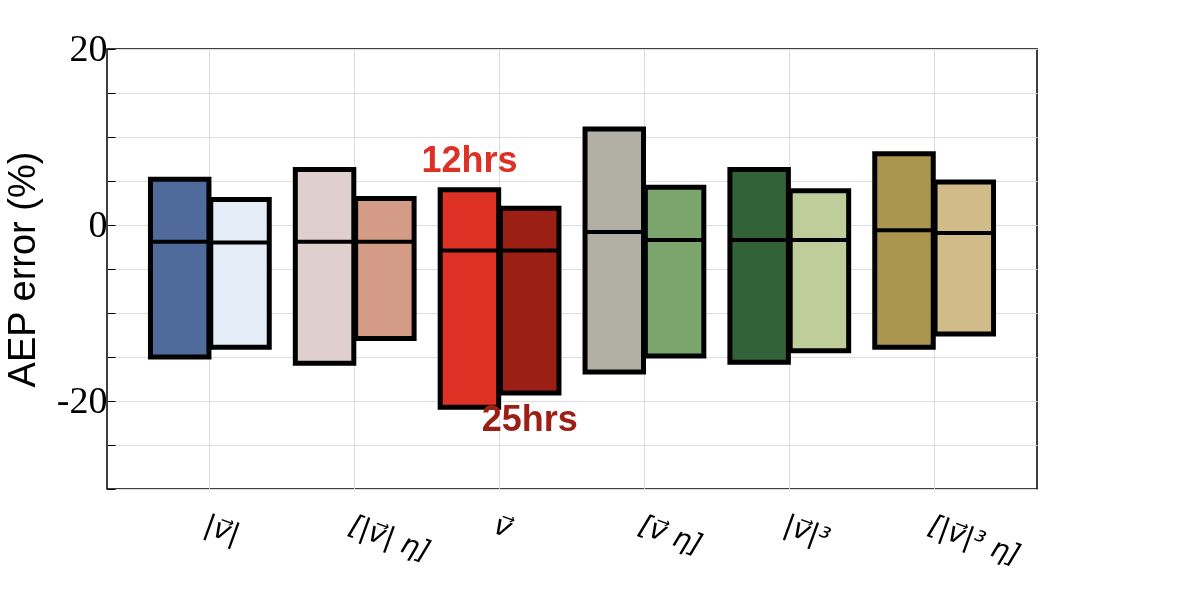 The height and width of the screenshot is (601, 1181). Describe the element at coordinates (974, 539) in the screenshot. I see `x-tick-label: [|v⃗|³ η]` at that location.